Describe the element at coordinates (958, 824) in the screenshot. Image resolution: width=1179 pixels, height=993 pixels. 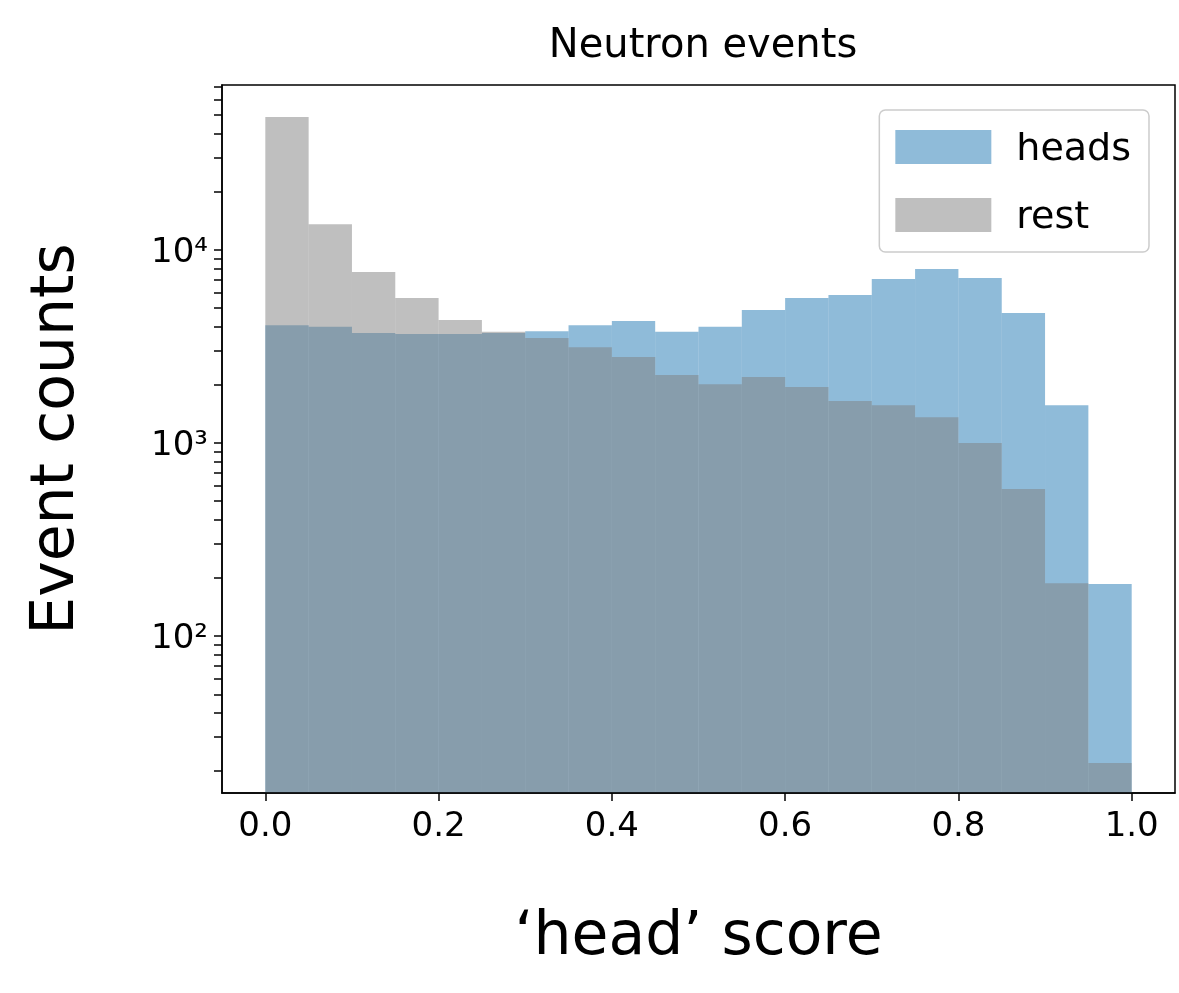
I see `x-tick-label: 0.8` at that location.